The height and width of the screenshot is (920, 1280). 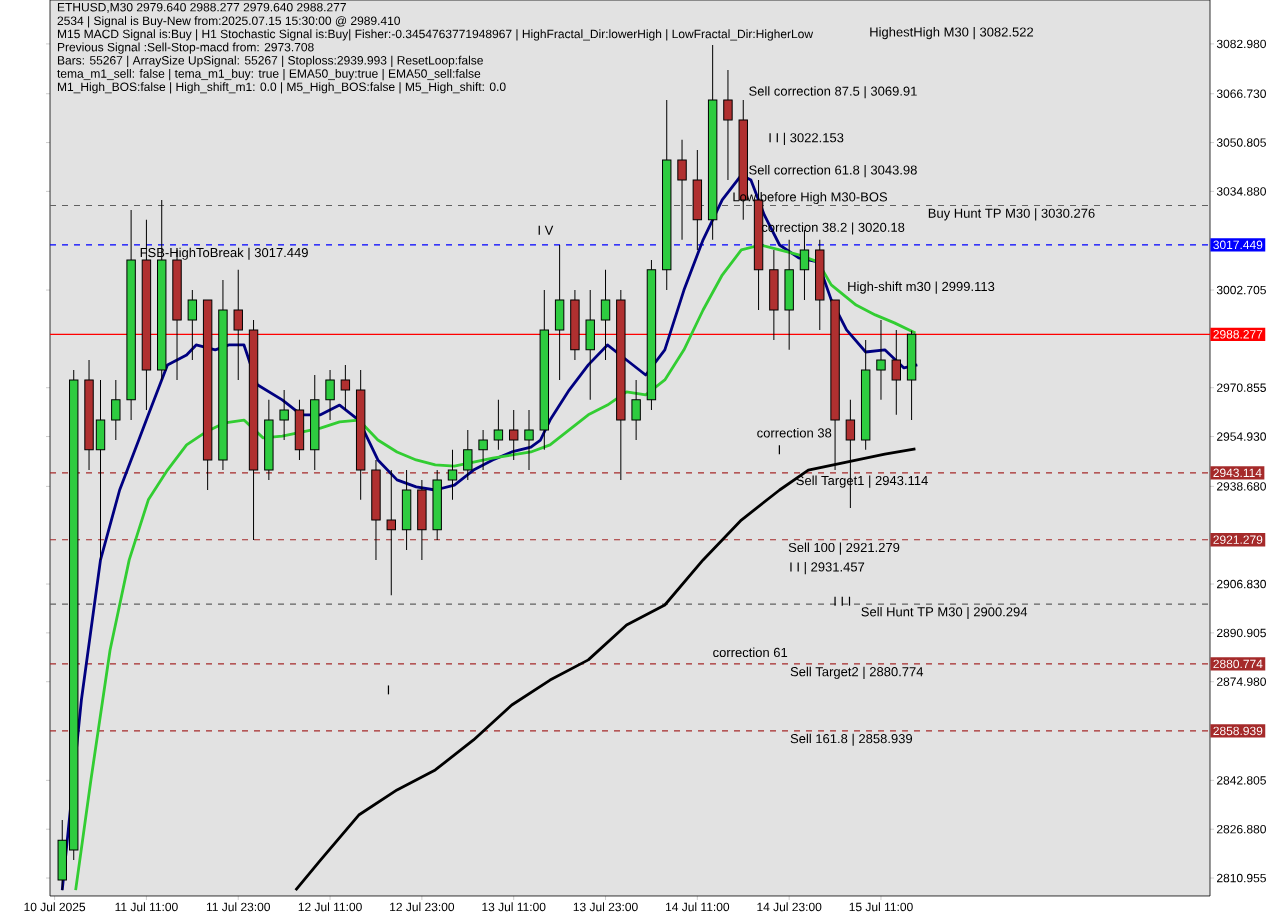 What do you see at coordinates (238, 907) in the screenshot?
I see `x-tick-label: 11 Jul 23:00` at bounding box center [238, 907].